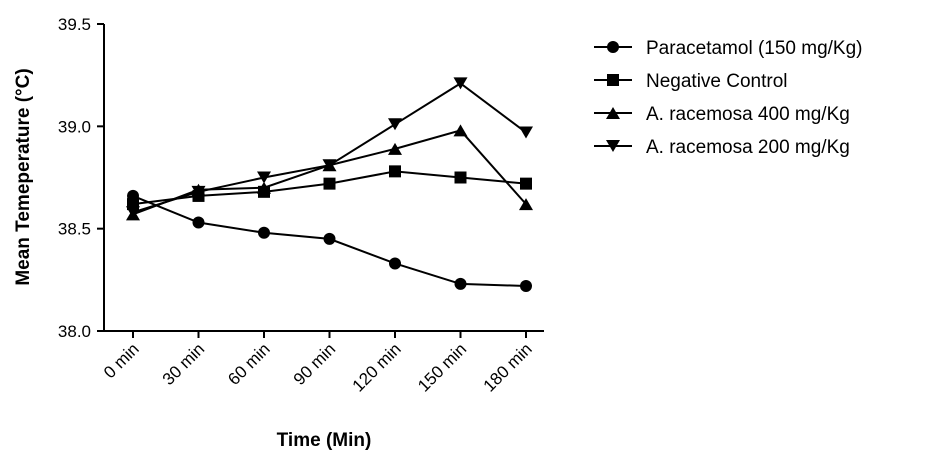  I want to click on x-tick-label: 90 min, so click(315, 364).